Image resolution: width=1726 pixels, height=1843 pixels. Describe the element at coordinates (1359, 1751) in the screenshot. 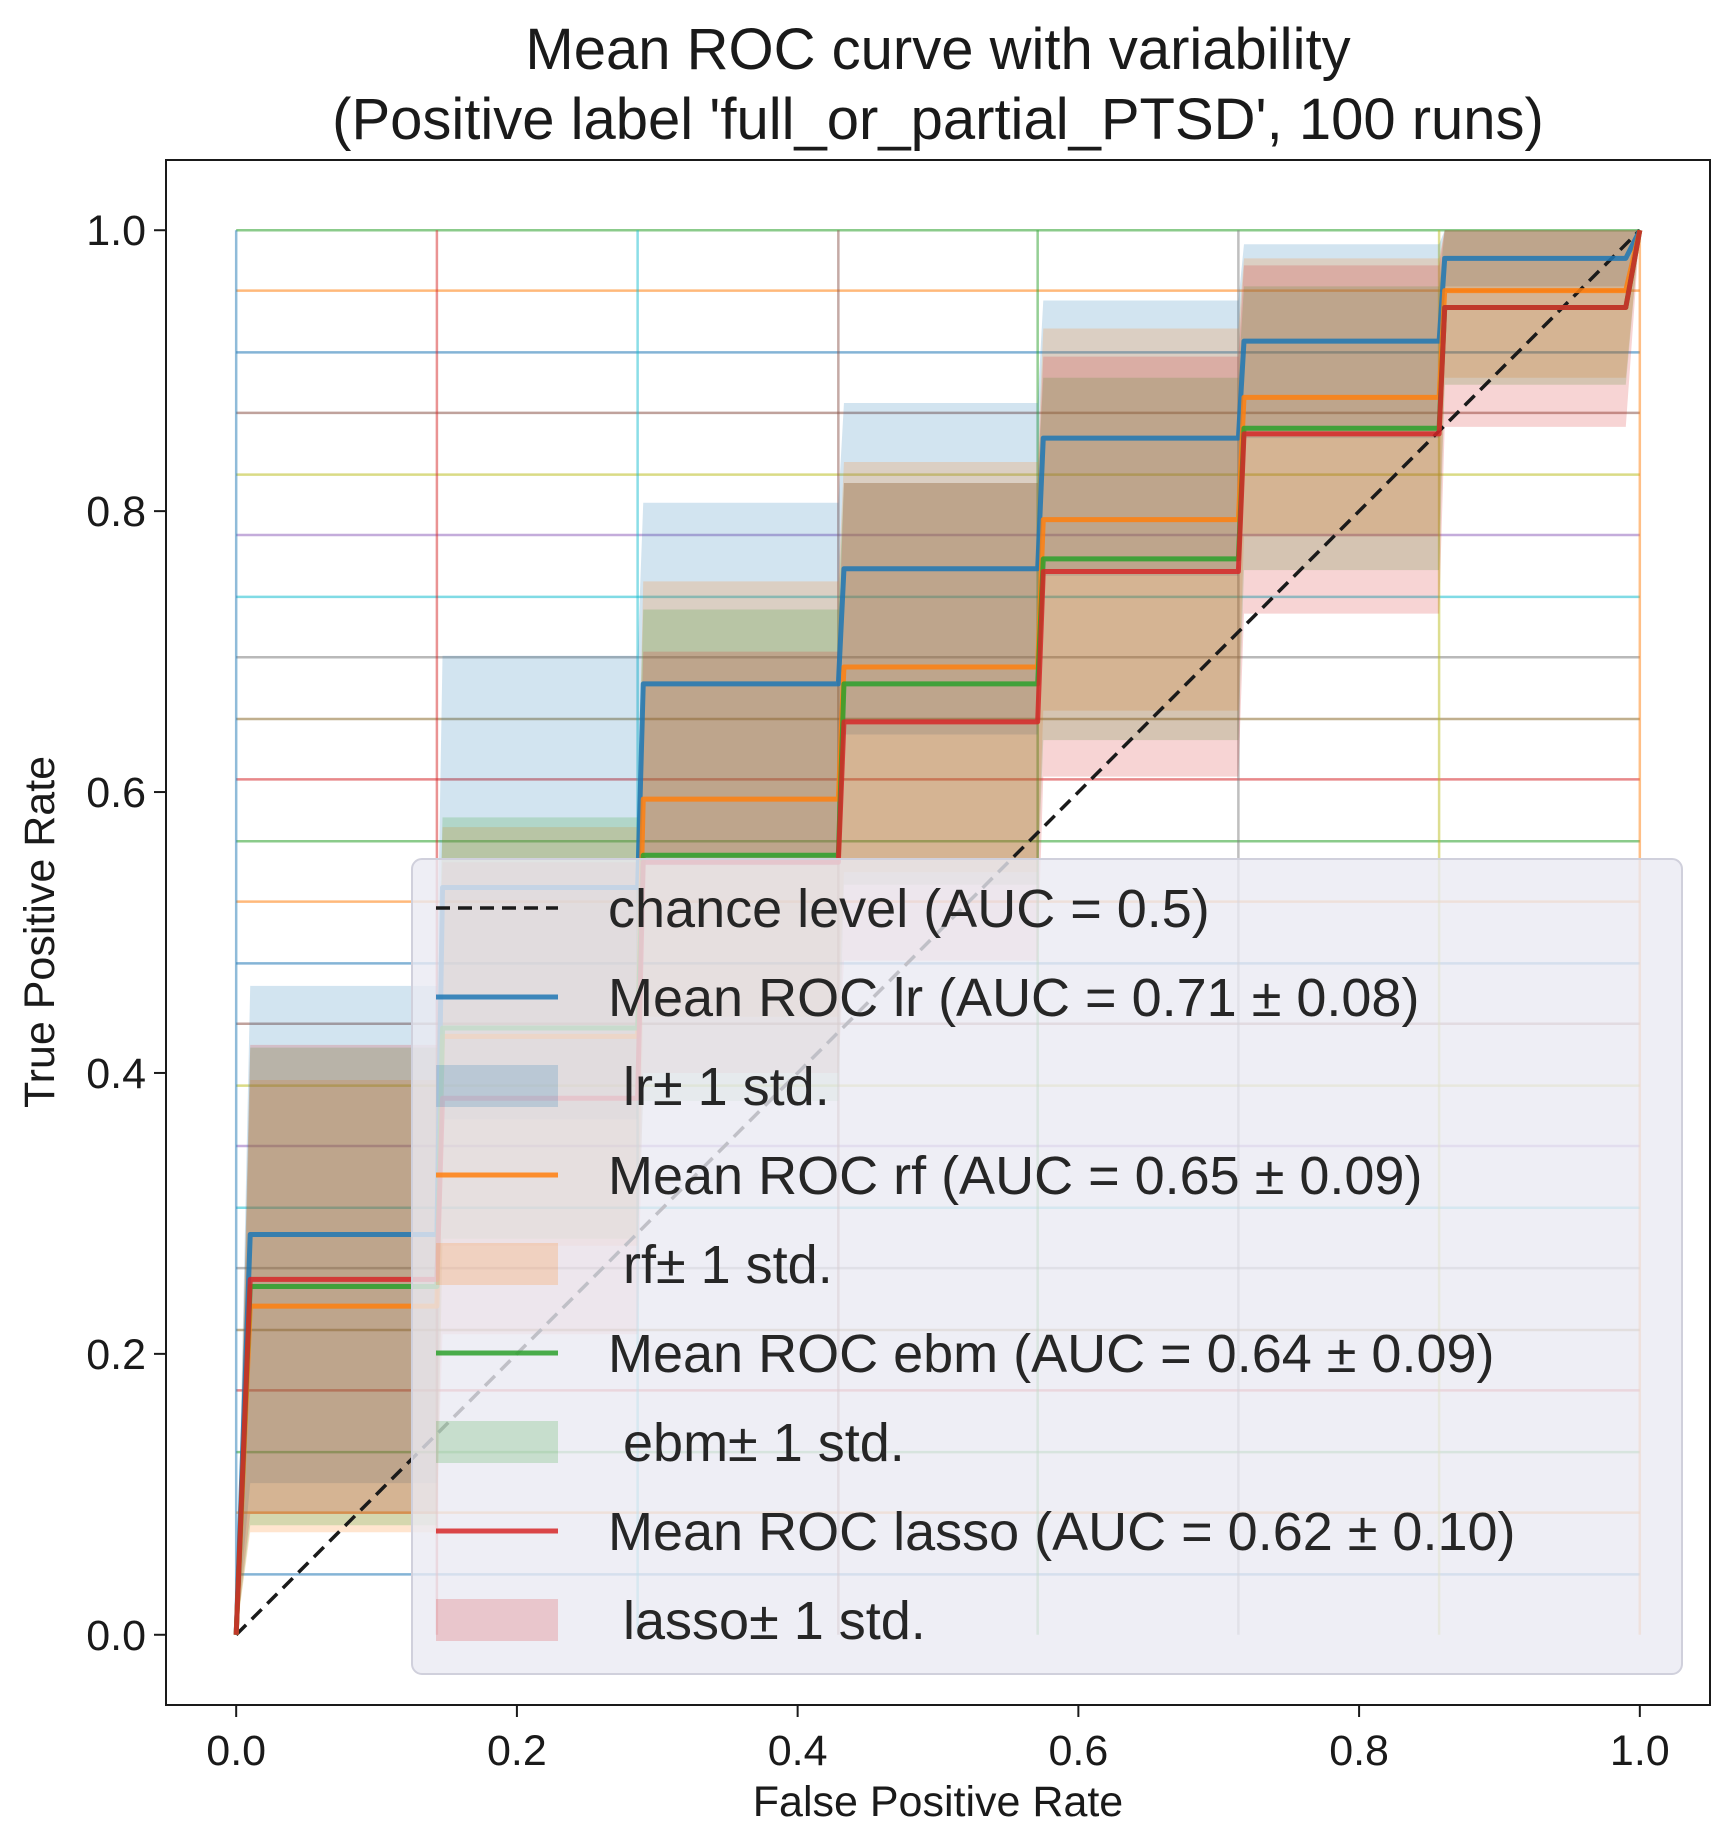

I see `x-tick-label: 0.8` at that location.